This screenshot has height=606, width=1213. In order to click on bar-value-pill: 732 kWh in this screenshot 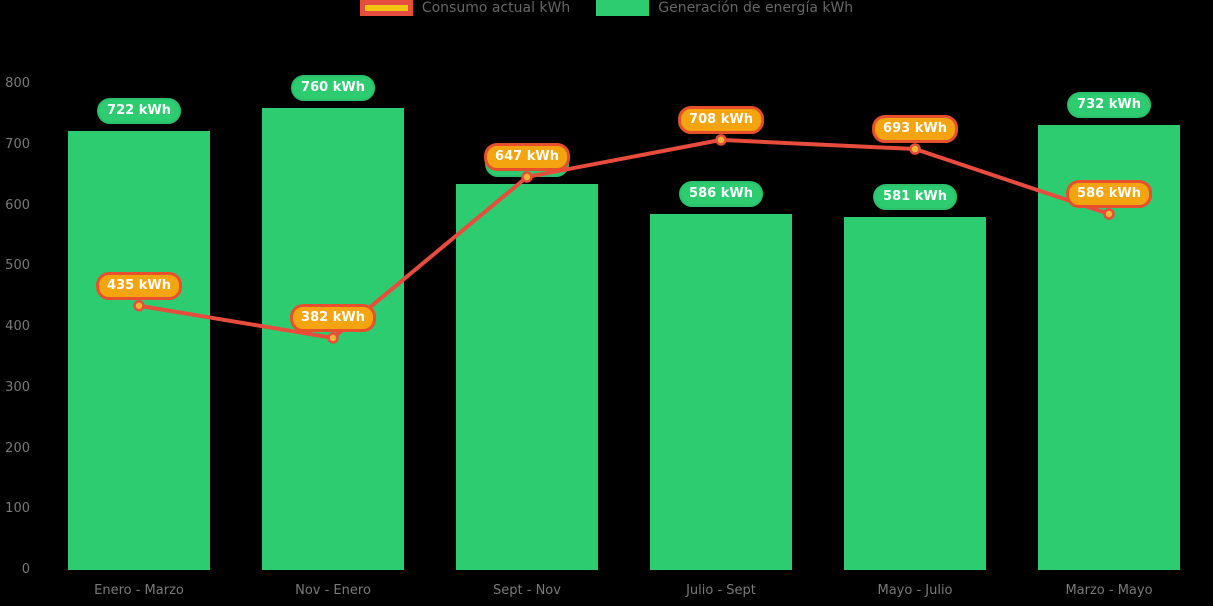, I will do `click(1109, 105)`.